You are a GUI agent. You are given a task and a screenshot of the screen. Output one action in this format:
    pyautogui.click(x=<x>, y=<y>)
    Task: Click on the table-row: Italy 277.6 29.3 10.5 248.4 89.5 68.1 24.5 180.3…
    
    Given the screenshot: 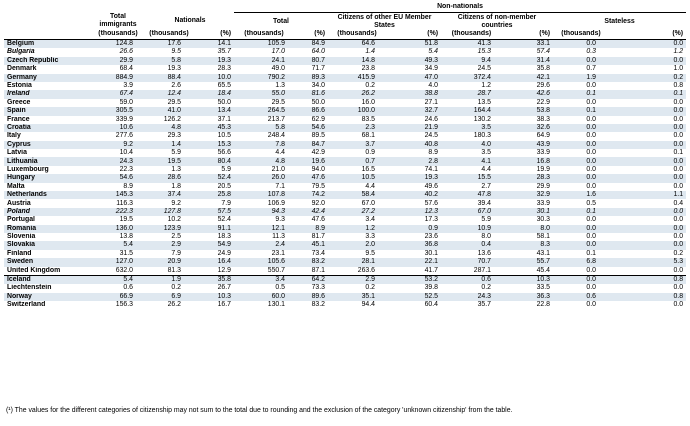 What is the action you would take?
    pyautogui.click(x=345, y=136)
    